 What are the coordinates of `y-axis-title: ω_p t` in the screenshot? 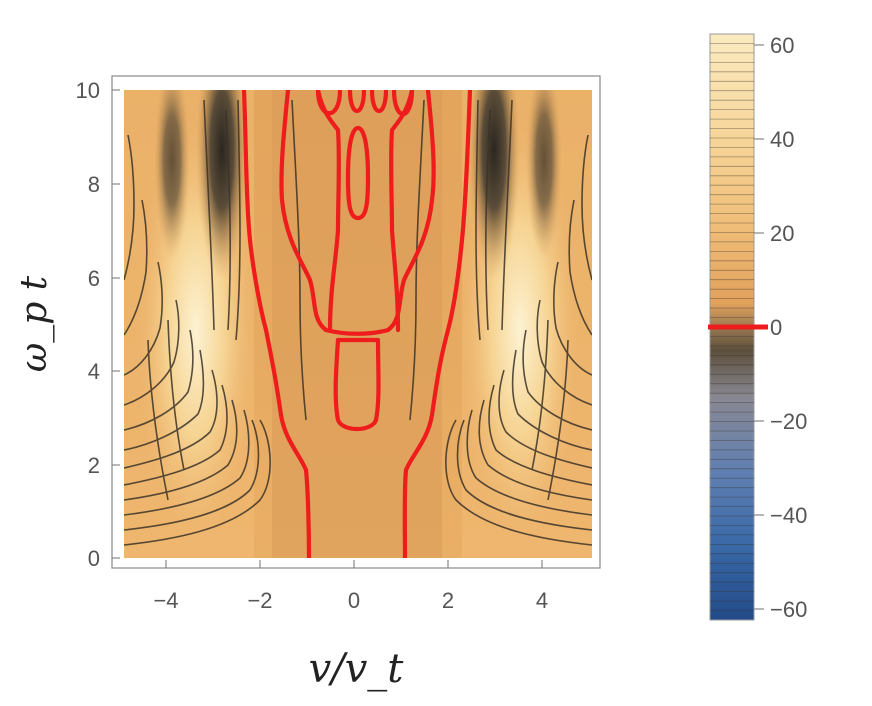 It's located at (34, 323).